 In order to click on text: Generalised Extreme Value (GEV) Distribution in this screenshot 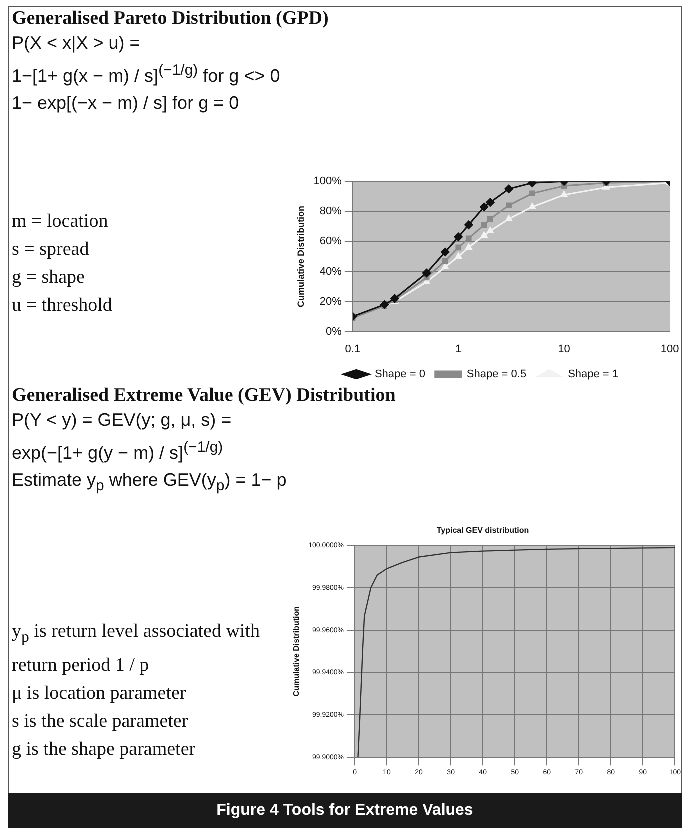, I will do `click(204, 396)`.